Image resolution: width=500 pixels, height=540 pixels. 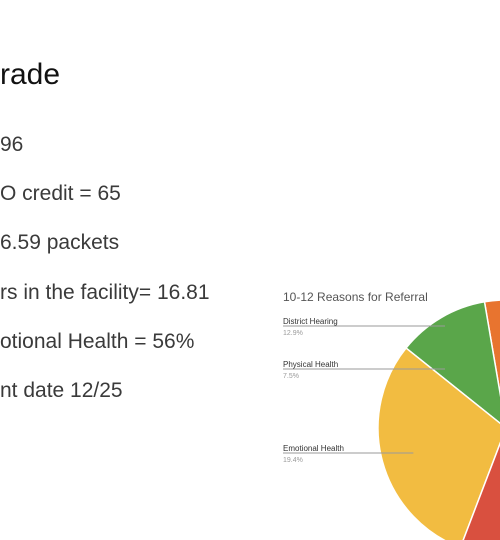 I want to click on bullet-1: 96, so click(x=12, y=144).